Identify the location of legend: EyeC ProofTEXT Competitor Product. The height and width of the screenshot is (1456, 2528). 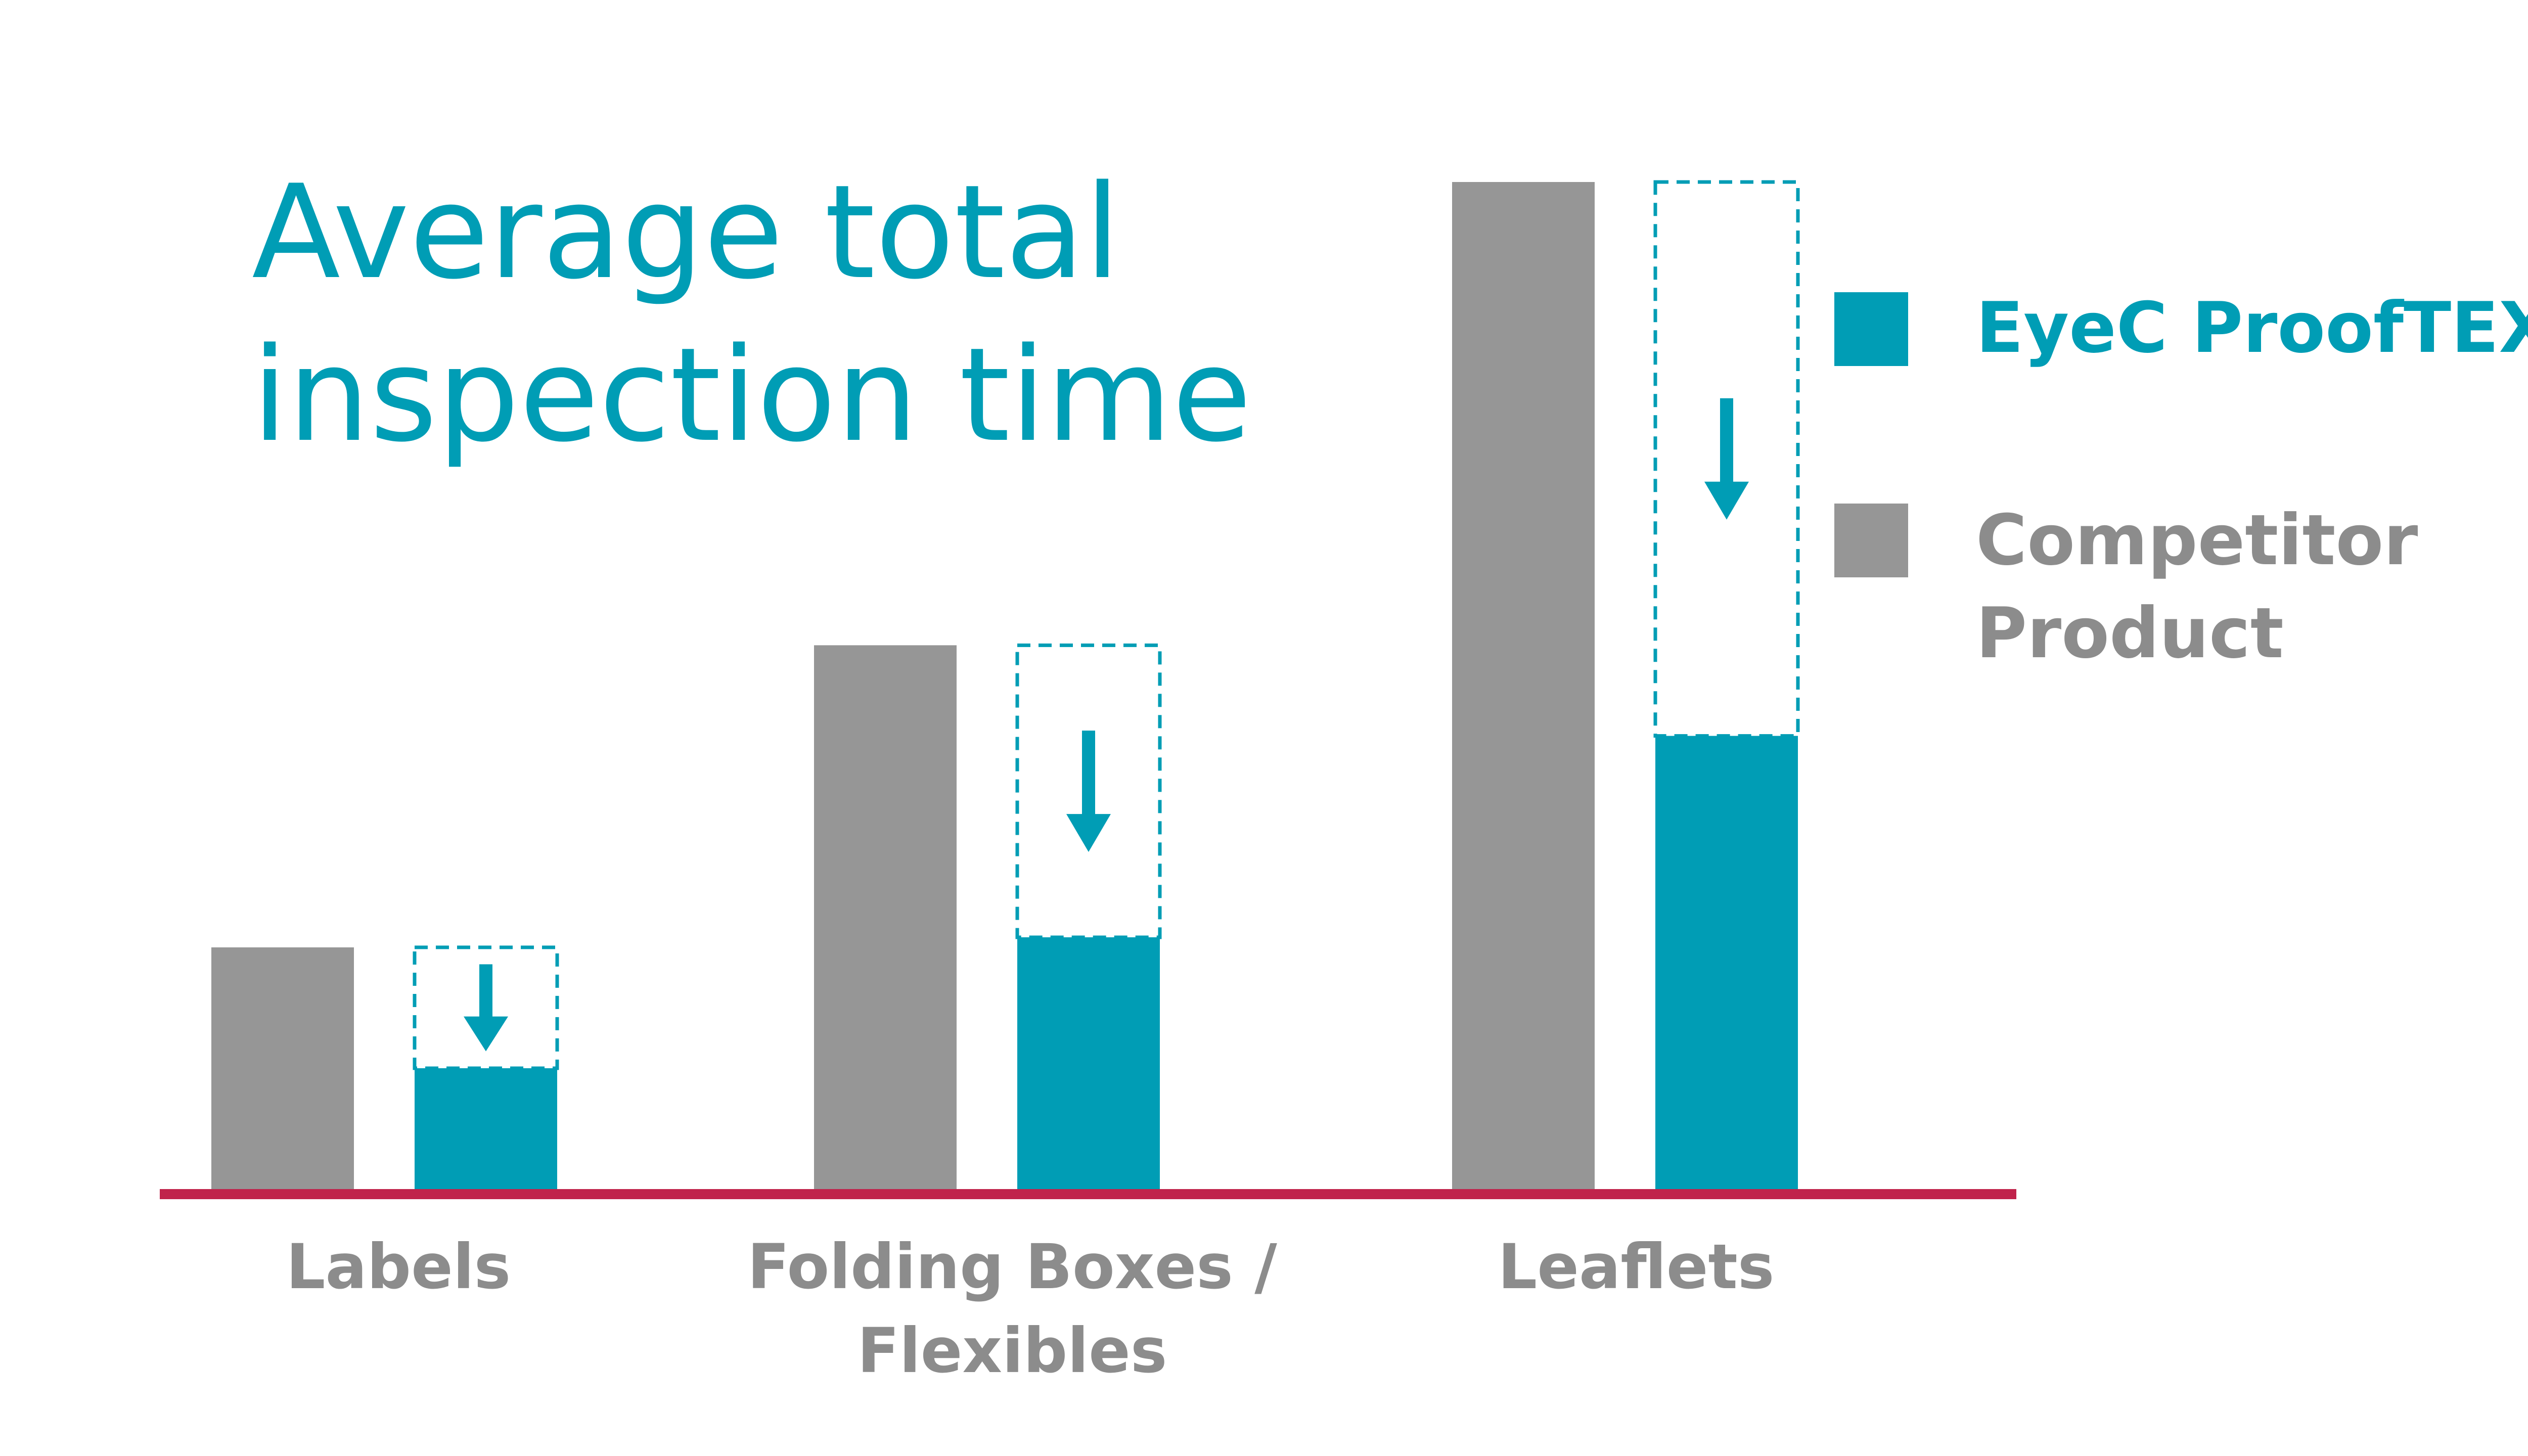
(2181, 480).